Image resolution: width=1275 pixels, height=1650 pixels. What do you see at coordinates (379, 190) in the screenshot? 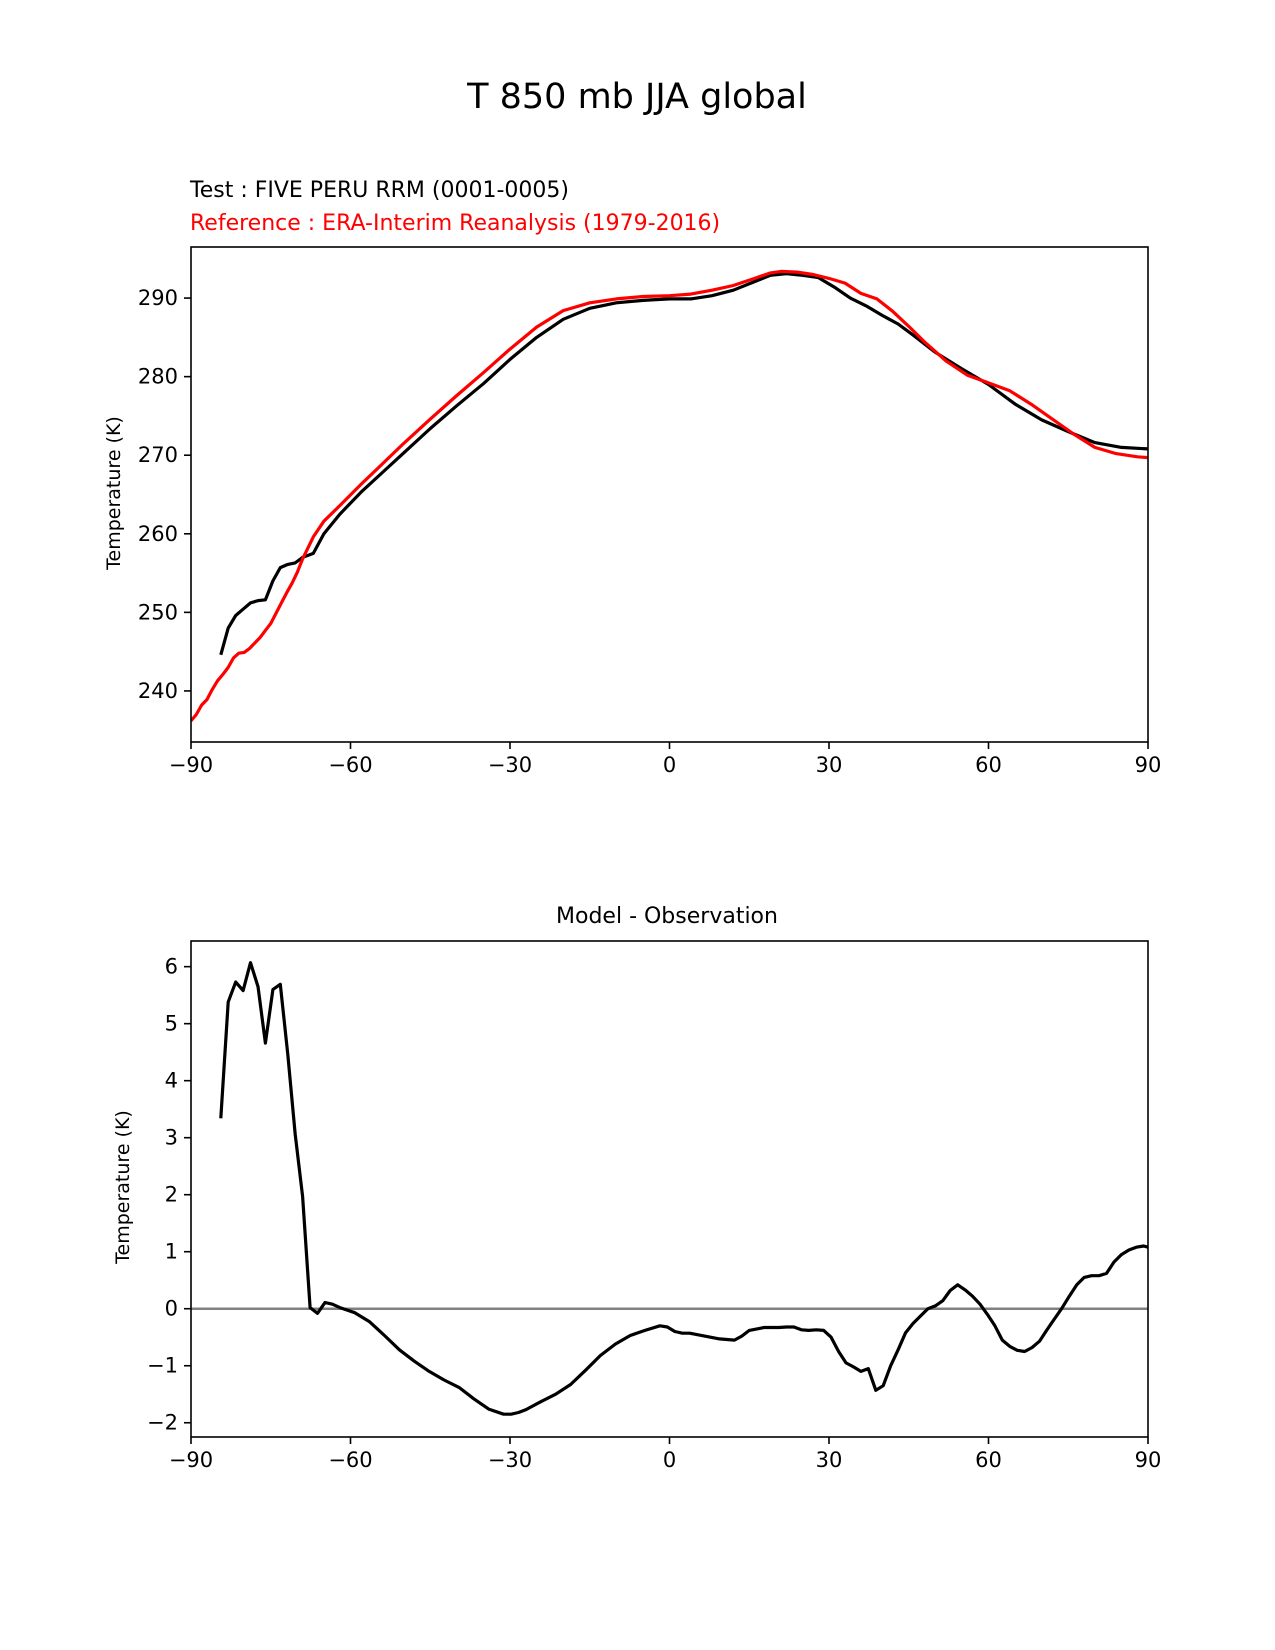
I see `test-label: Test : FIVE PERU RRM (0001-0005)` at bounding box center [379, 190].